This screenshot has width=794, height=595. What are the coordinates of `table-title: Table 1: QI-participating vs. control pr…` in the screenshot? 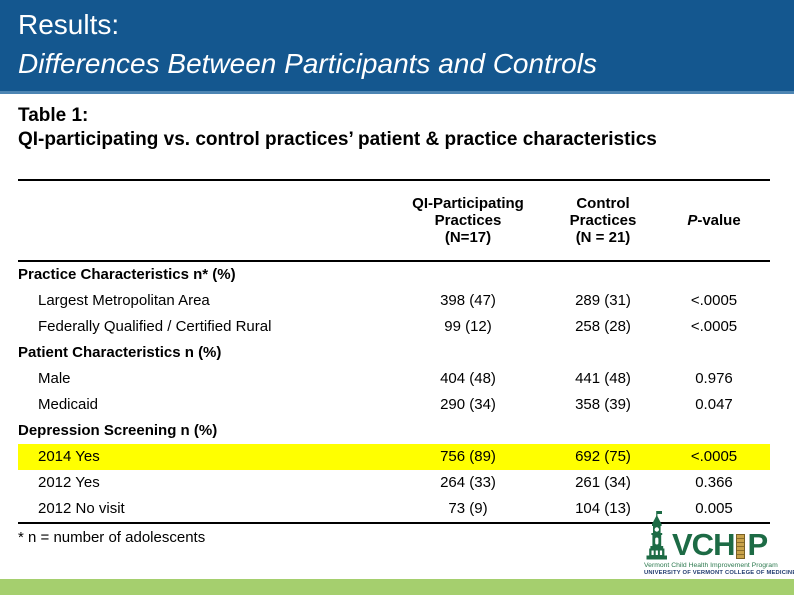 It's located at (337, 128).